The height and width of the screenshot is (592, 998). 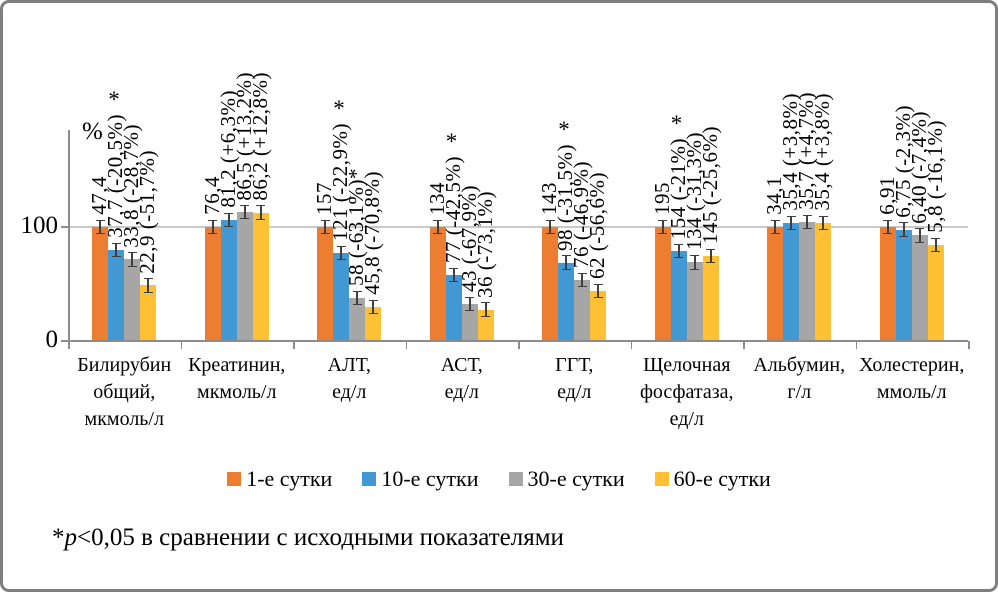 I want to click on y-tick-label-100: 100, so click(x=39, y=225).